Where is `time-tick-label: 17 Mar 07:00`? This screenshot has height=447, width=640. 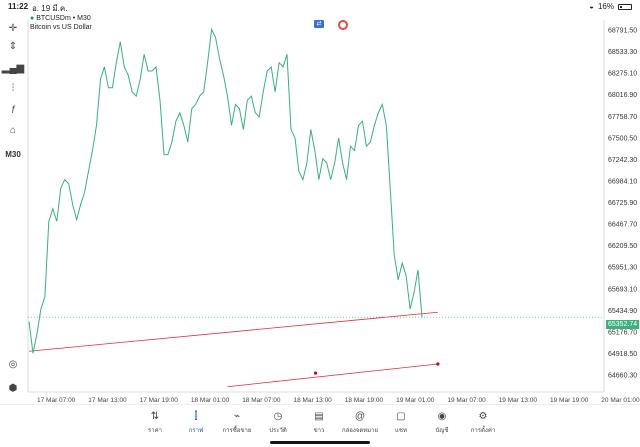
time-tick-label: 17 Mar 07:00 is located at coordinates (56, 400).